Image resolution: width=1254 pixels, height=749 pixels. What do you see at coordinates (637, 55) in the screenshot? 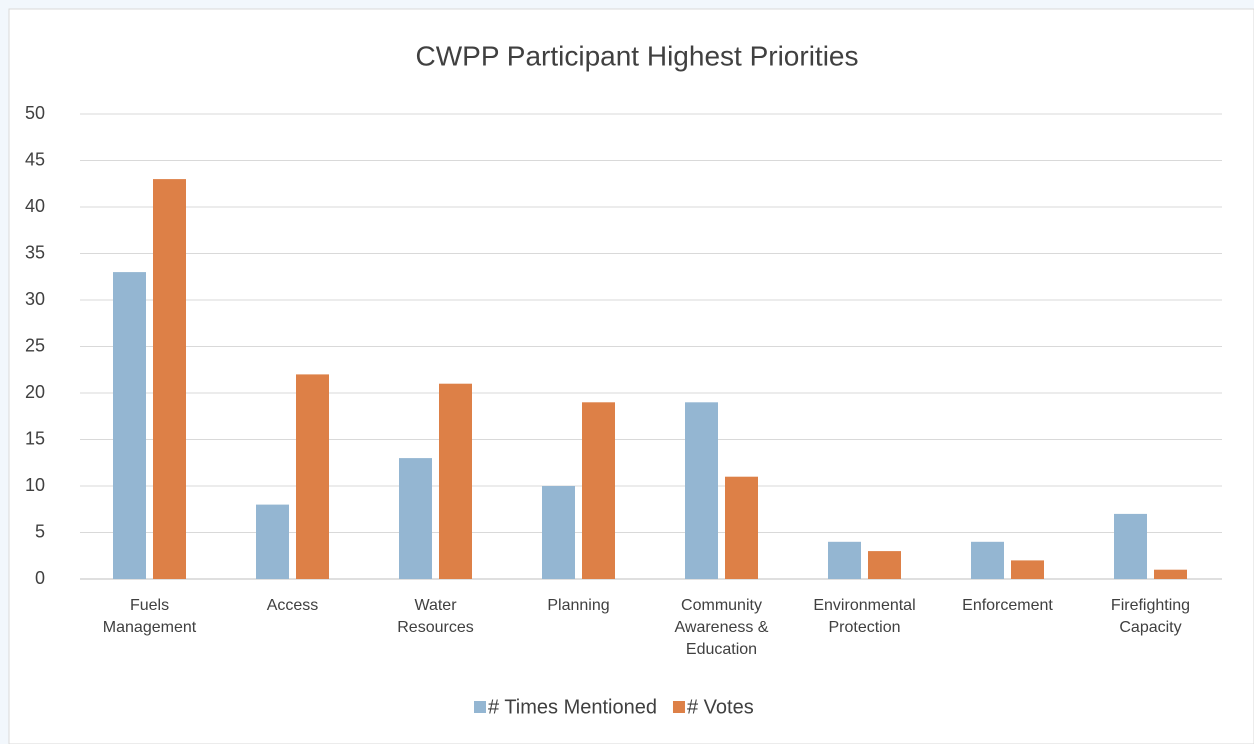
I see `chart-title: CWPP Participant Highest Priorities` at bounding box center [637, 55].